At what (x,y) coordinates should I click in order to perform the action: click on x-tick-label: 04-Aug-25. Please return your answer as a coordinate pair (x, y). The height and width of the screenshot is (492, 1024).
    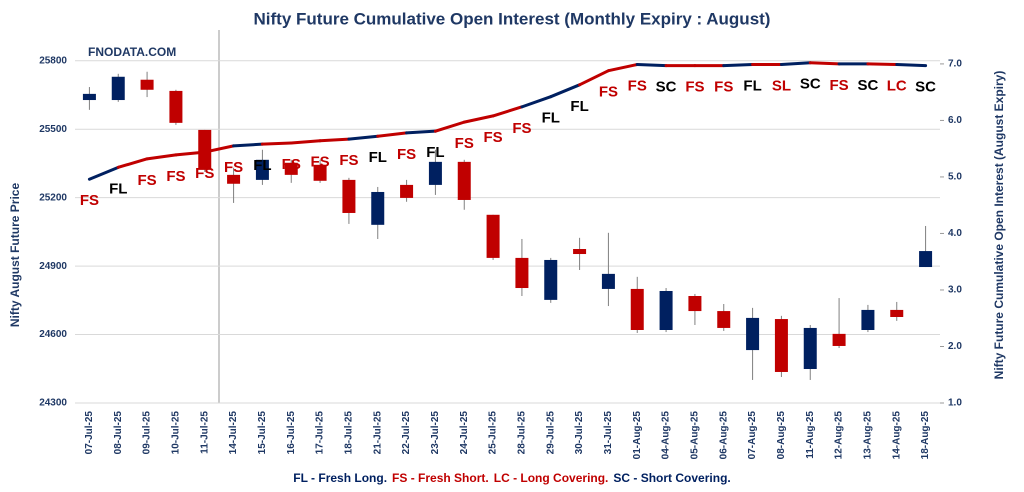
    Looking at the image, I should click on (666, 435).